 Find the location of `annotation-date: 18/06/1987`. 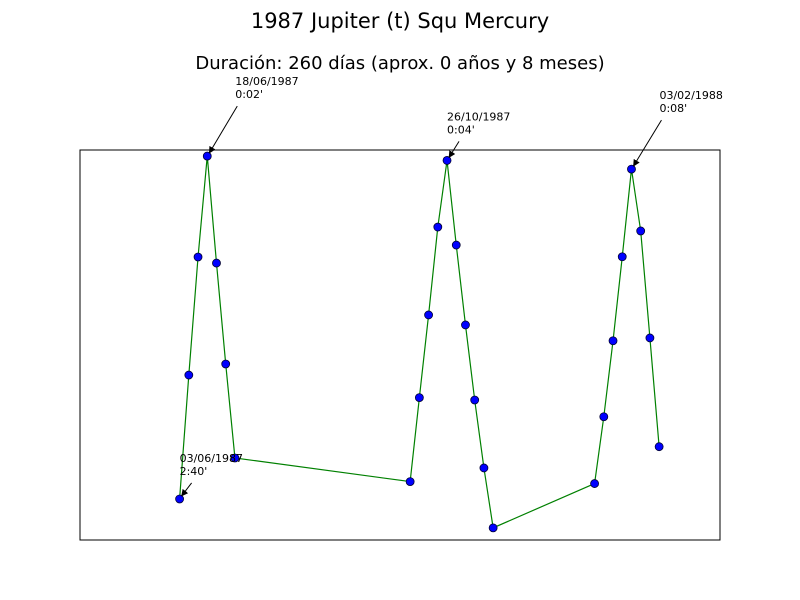

annotation-date: 18/06/1987 is located at coordinates (266, 81).